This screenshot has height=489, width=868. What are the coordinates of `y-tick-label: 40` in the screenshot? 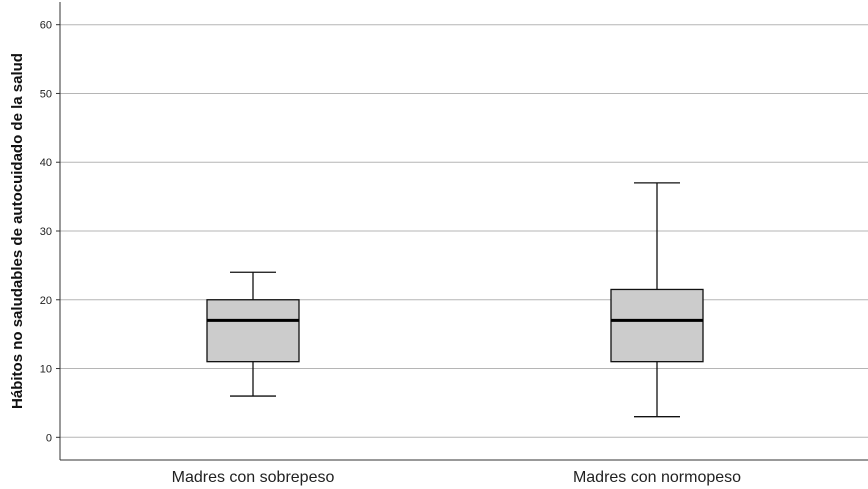 It's located at (46, 163).